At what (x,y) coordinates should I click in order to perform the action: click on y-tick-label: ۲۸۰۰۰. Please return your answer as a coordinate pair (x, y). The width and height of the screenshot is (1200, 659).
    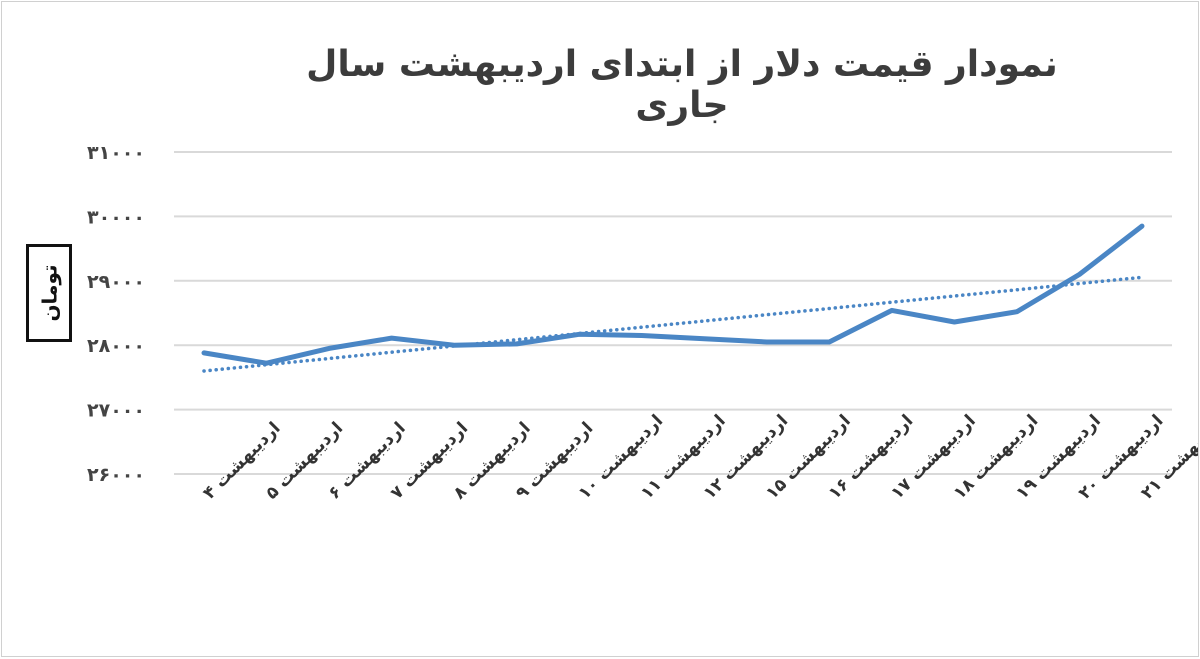
    Looking at the image, I should click on (116, 346).